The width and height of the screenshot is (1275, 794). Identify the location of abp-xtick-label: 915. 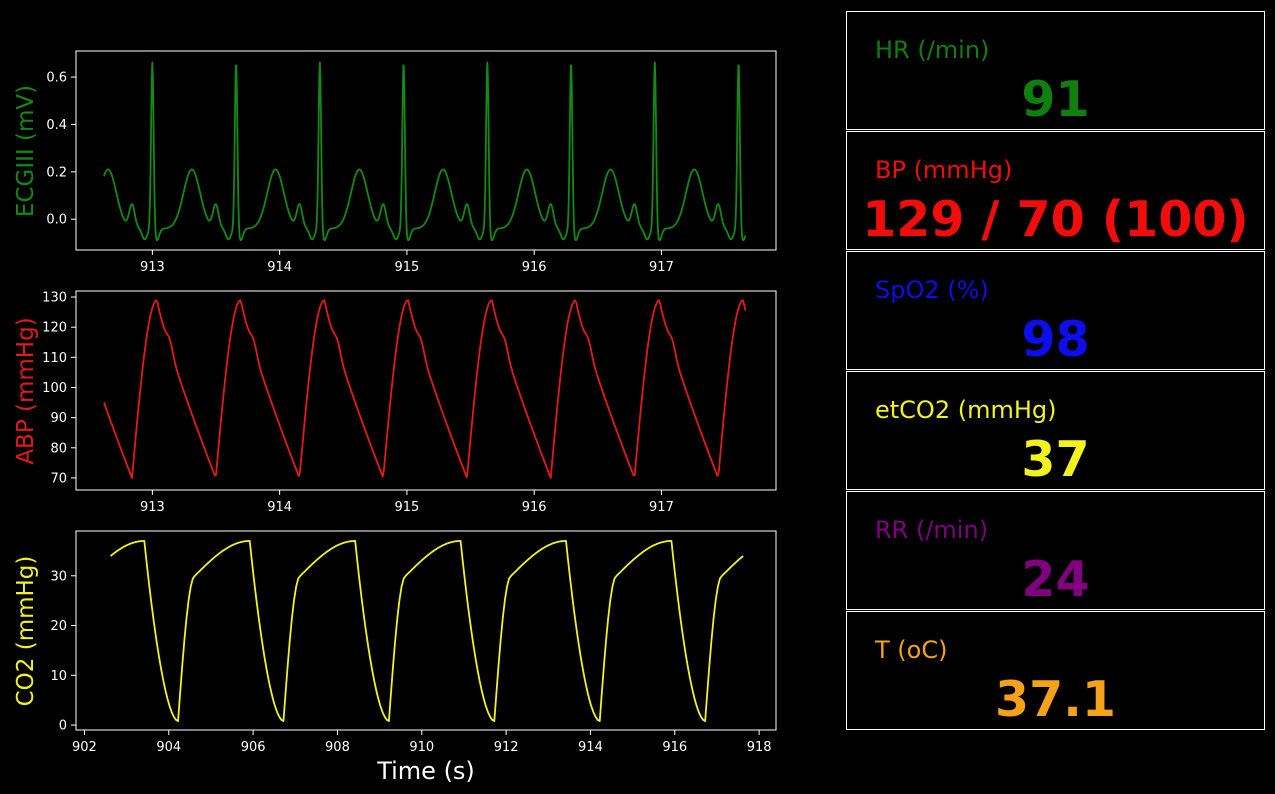
(406, 507).